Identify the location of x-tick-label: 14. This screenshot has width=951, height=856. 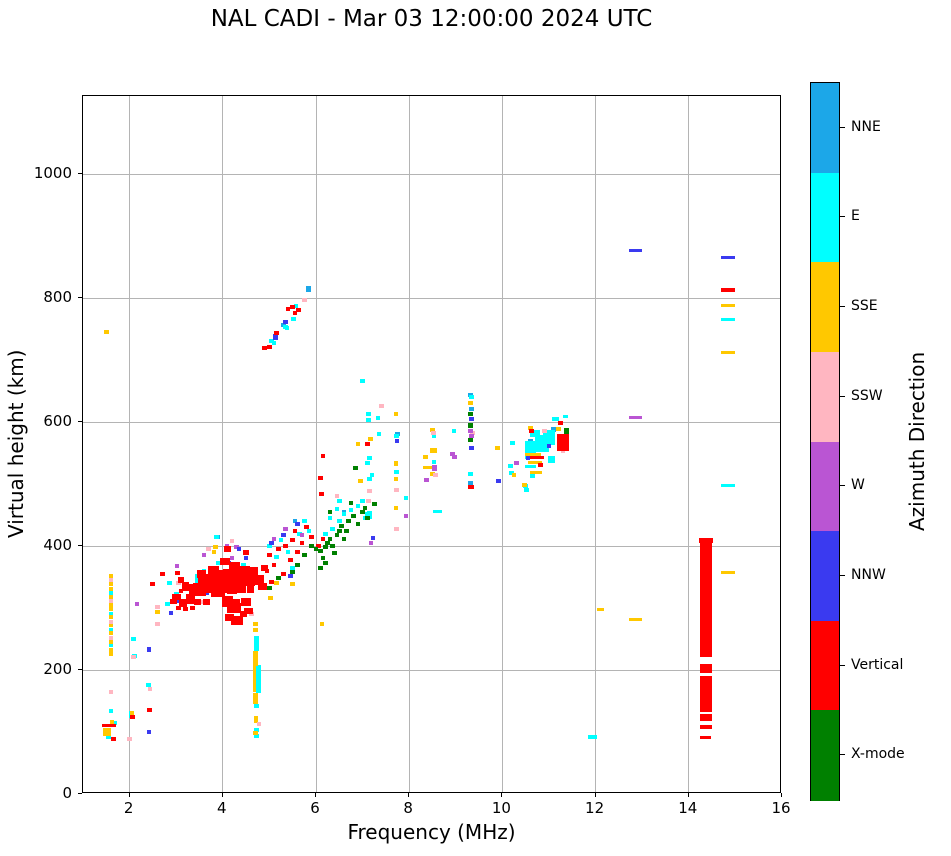
(688, 808).